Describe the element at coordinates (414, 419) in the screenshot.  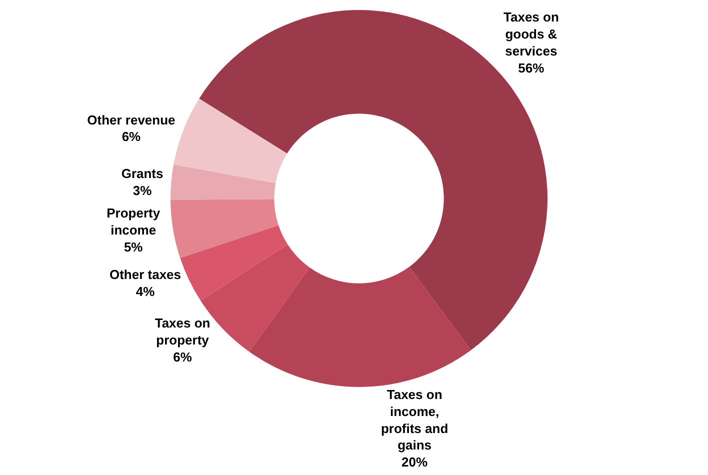
I see `slice-label: Taxes on income, profits and gains` at that location.